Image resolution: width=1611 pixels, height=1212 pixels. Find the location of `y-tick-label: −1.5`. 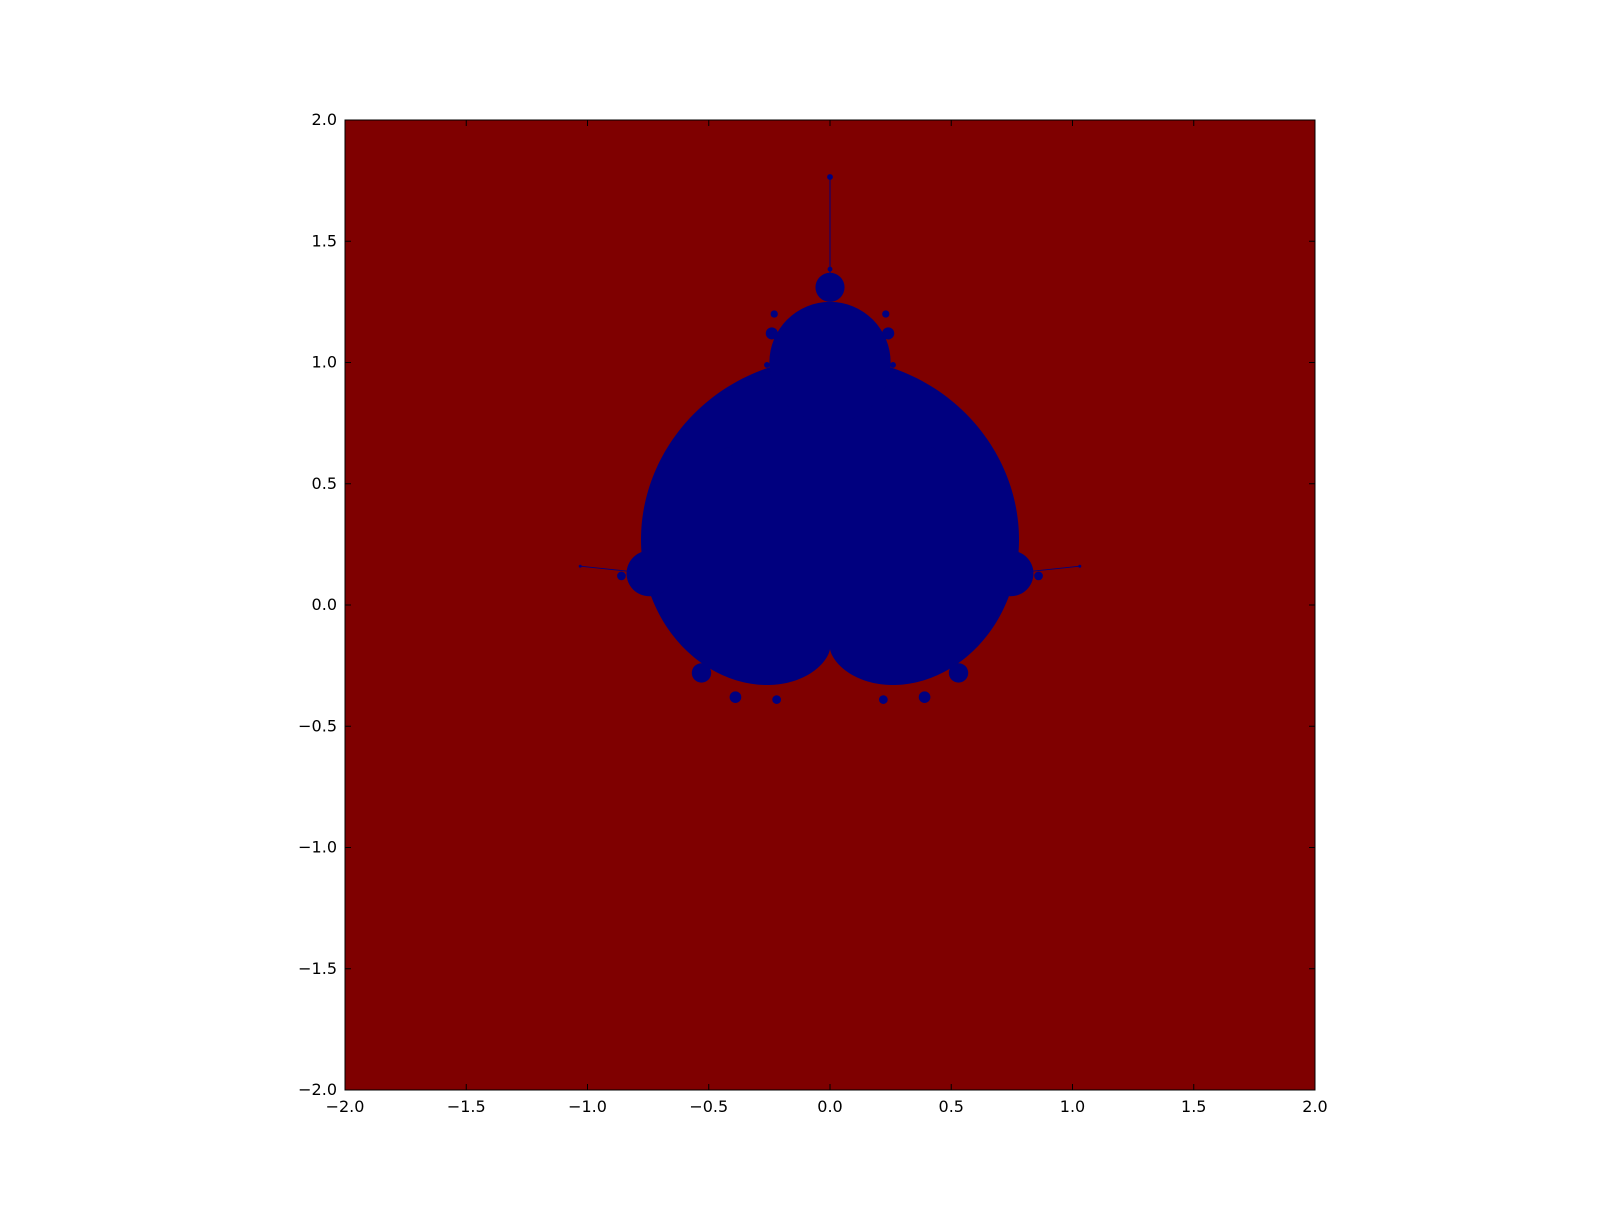

y-tick-label: −1.5 is located at coordinates (317, 968).